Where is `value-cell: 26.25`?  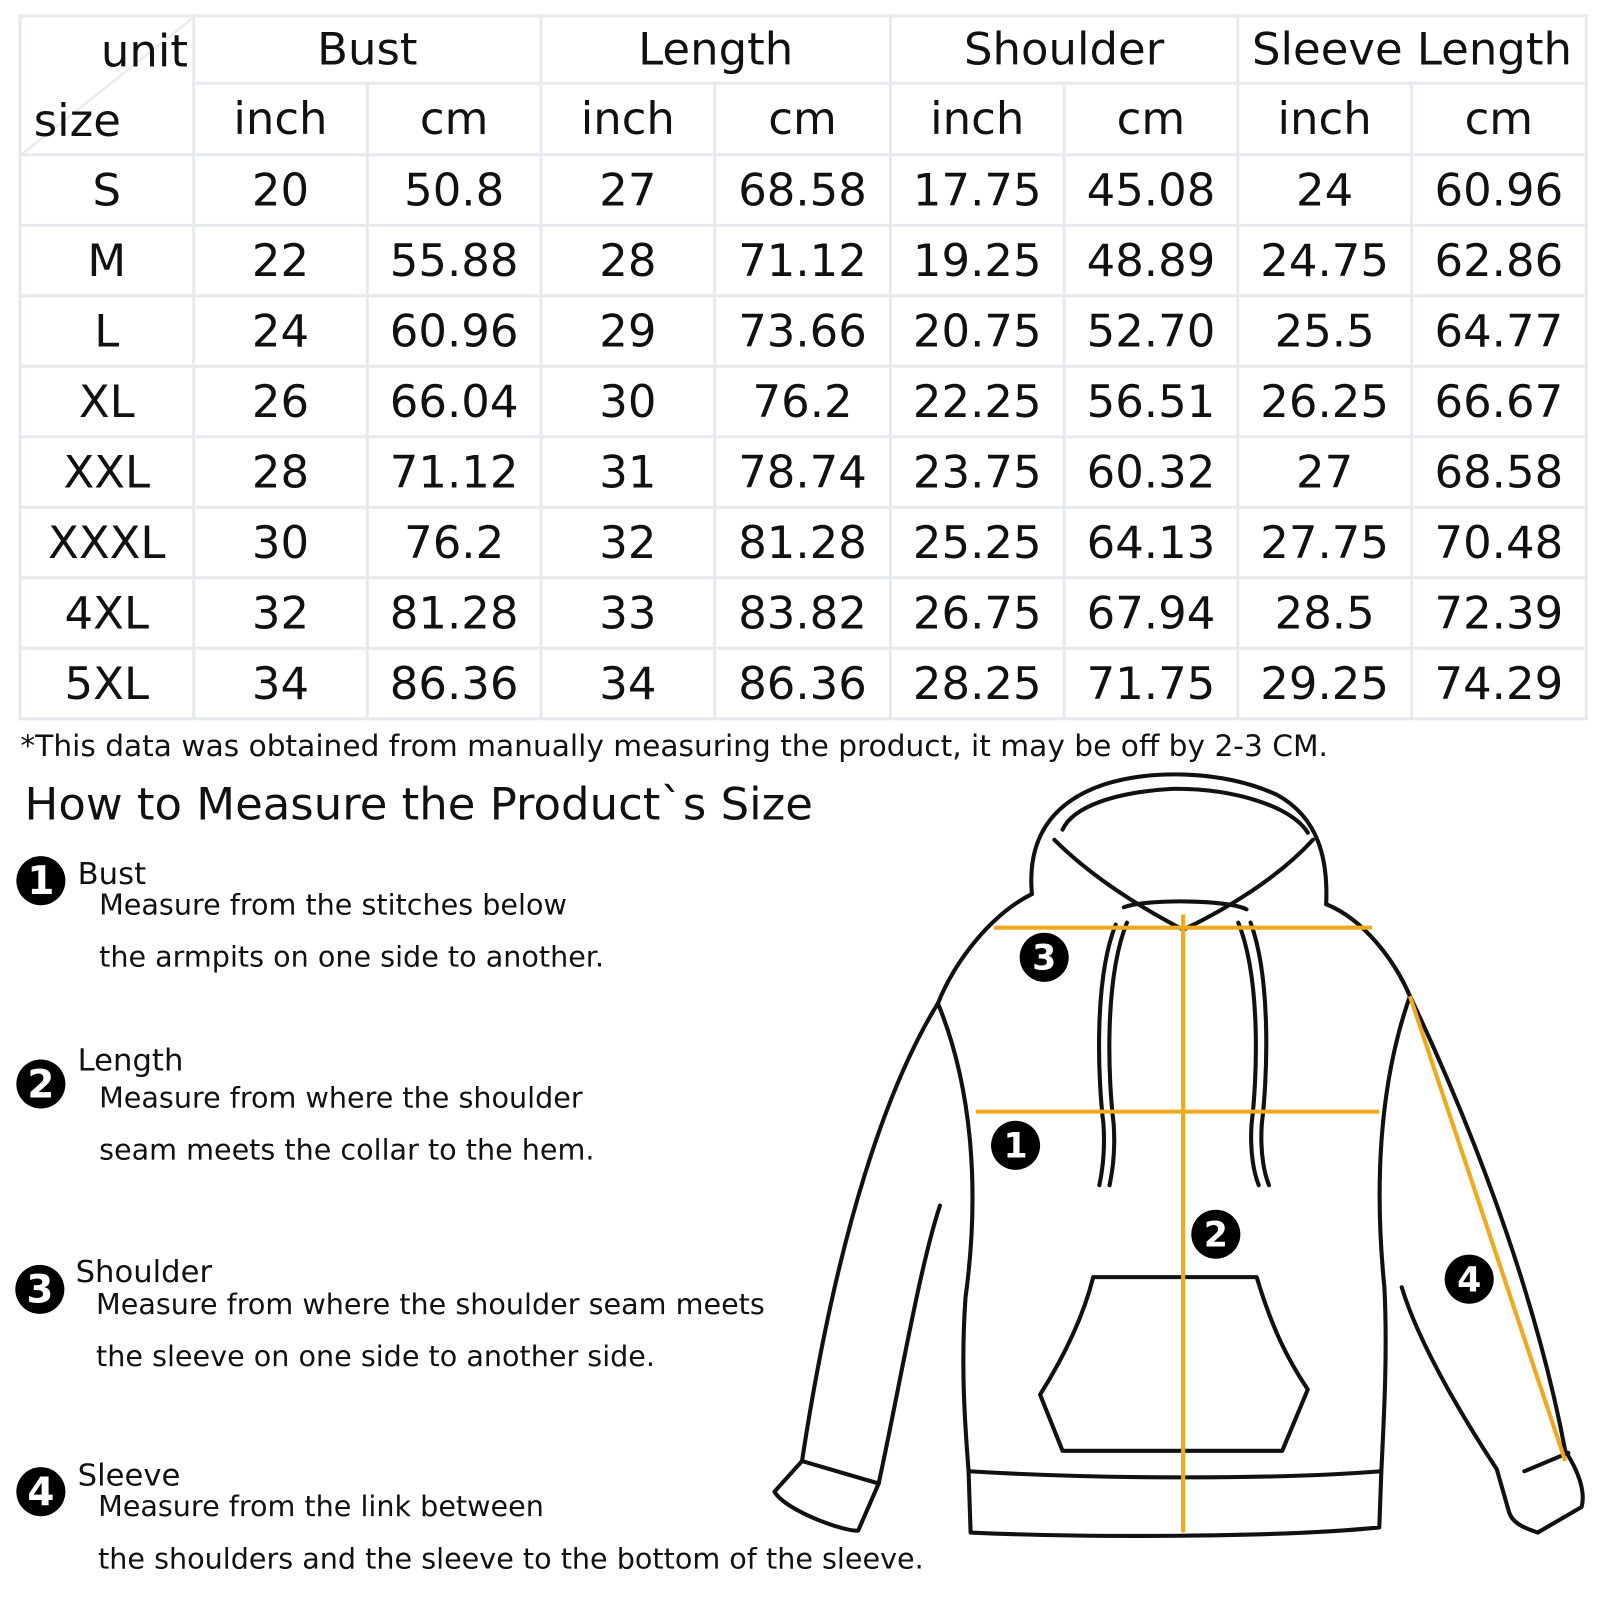 value-cell: 26.25 is located at coordinates (1325, 401).